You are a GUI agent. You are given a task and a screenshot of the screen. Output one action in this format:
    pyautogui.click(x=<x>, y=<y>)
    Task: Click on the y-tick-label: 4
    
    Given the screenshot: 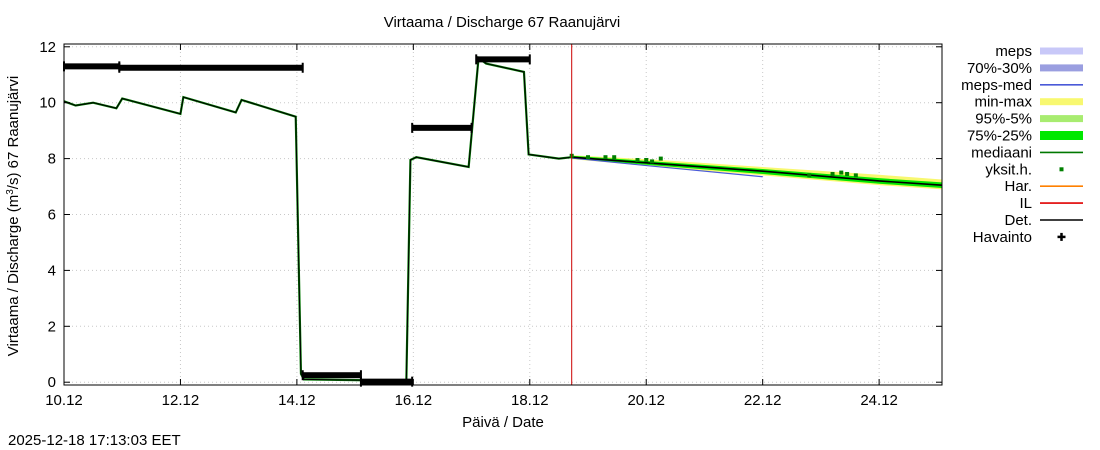 What is the action you would take?
    pyautogui.click(x=52, y=270)
    